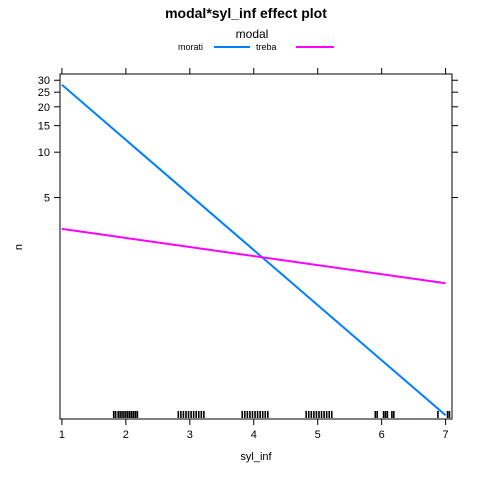 This screenshot has width=480, height=480. I want to click on x-tick-label: 5, so click(318, 435).